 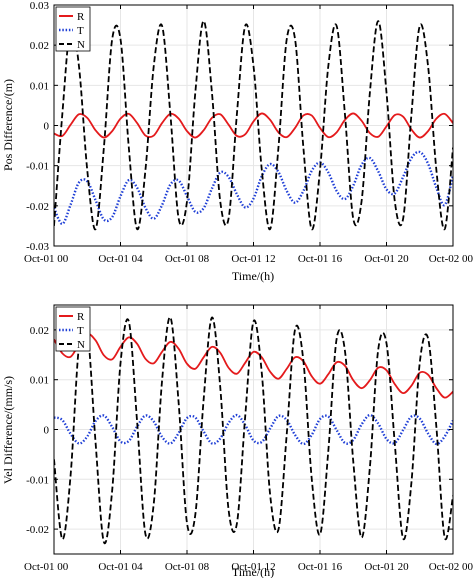 What do you see at coordinates (451, 567) in the screenshot?
I see `vel-x-tick-label: Oct-02 00` at bounding box center [451, 567].